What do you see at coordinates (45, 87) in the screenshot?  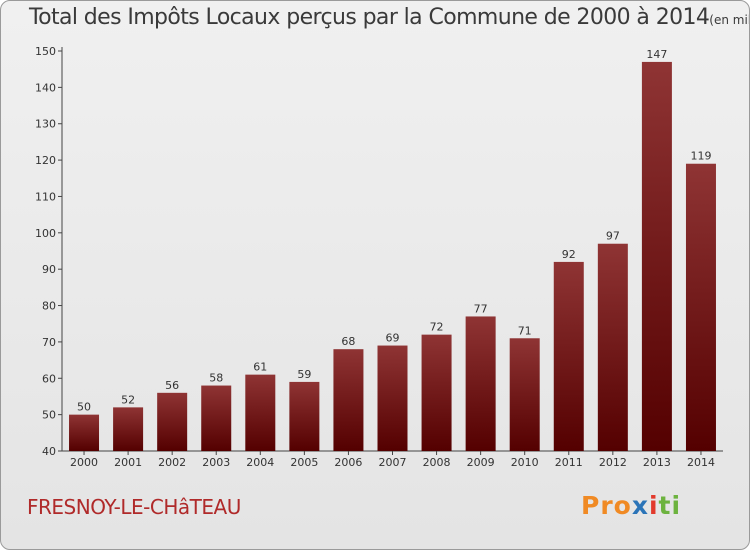 I see `y-tick-label: 140` at bounding box center [45, 87].